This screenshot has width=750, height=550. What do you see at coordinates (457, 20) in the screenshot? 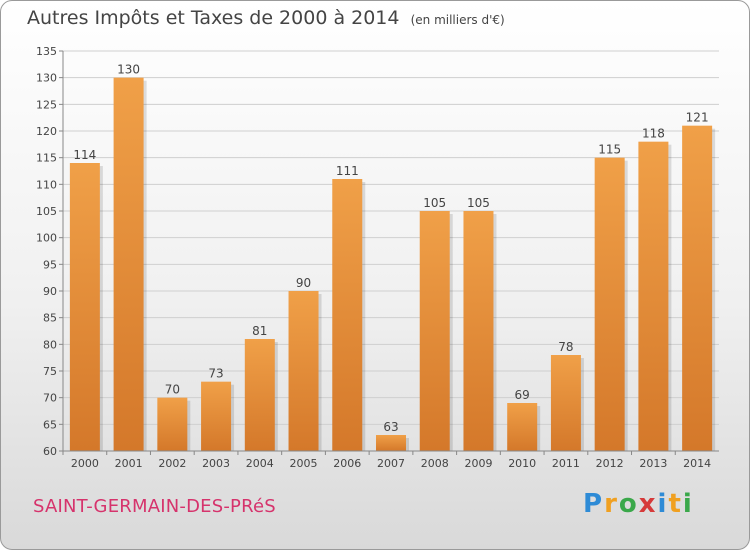
I see `chart-subtitle: (en milliers d'€)` at bounding box center [457, 20].